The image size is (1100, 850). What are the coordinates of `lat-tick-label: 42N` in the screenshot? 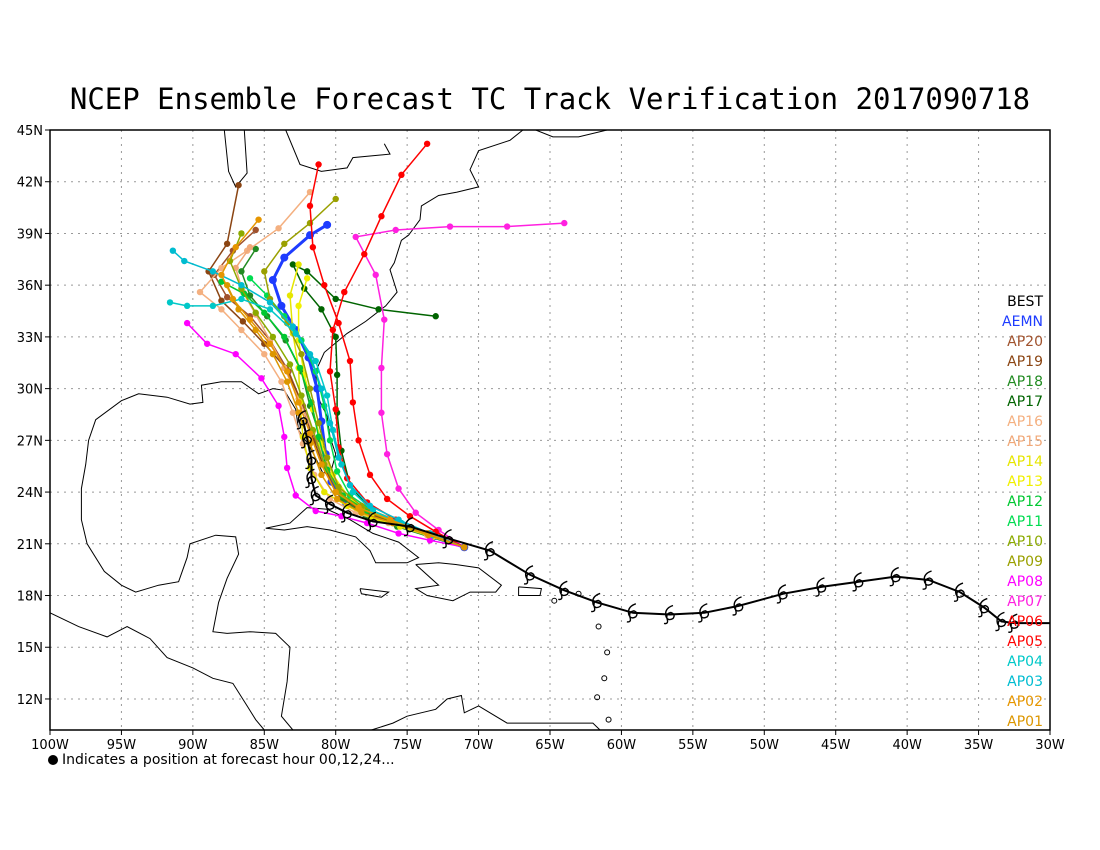 It's located at (30, 183).